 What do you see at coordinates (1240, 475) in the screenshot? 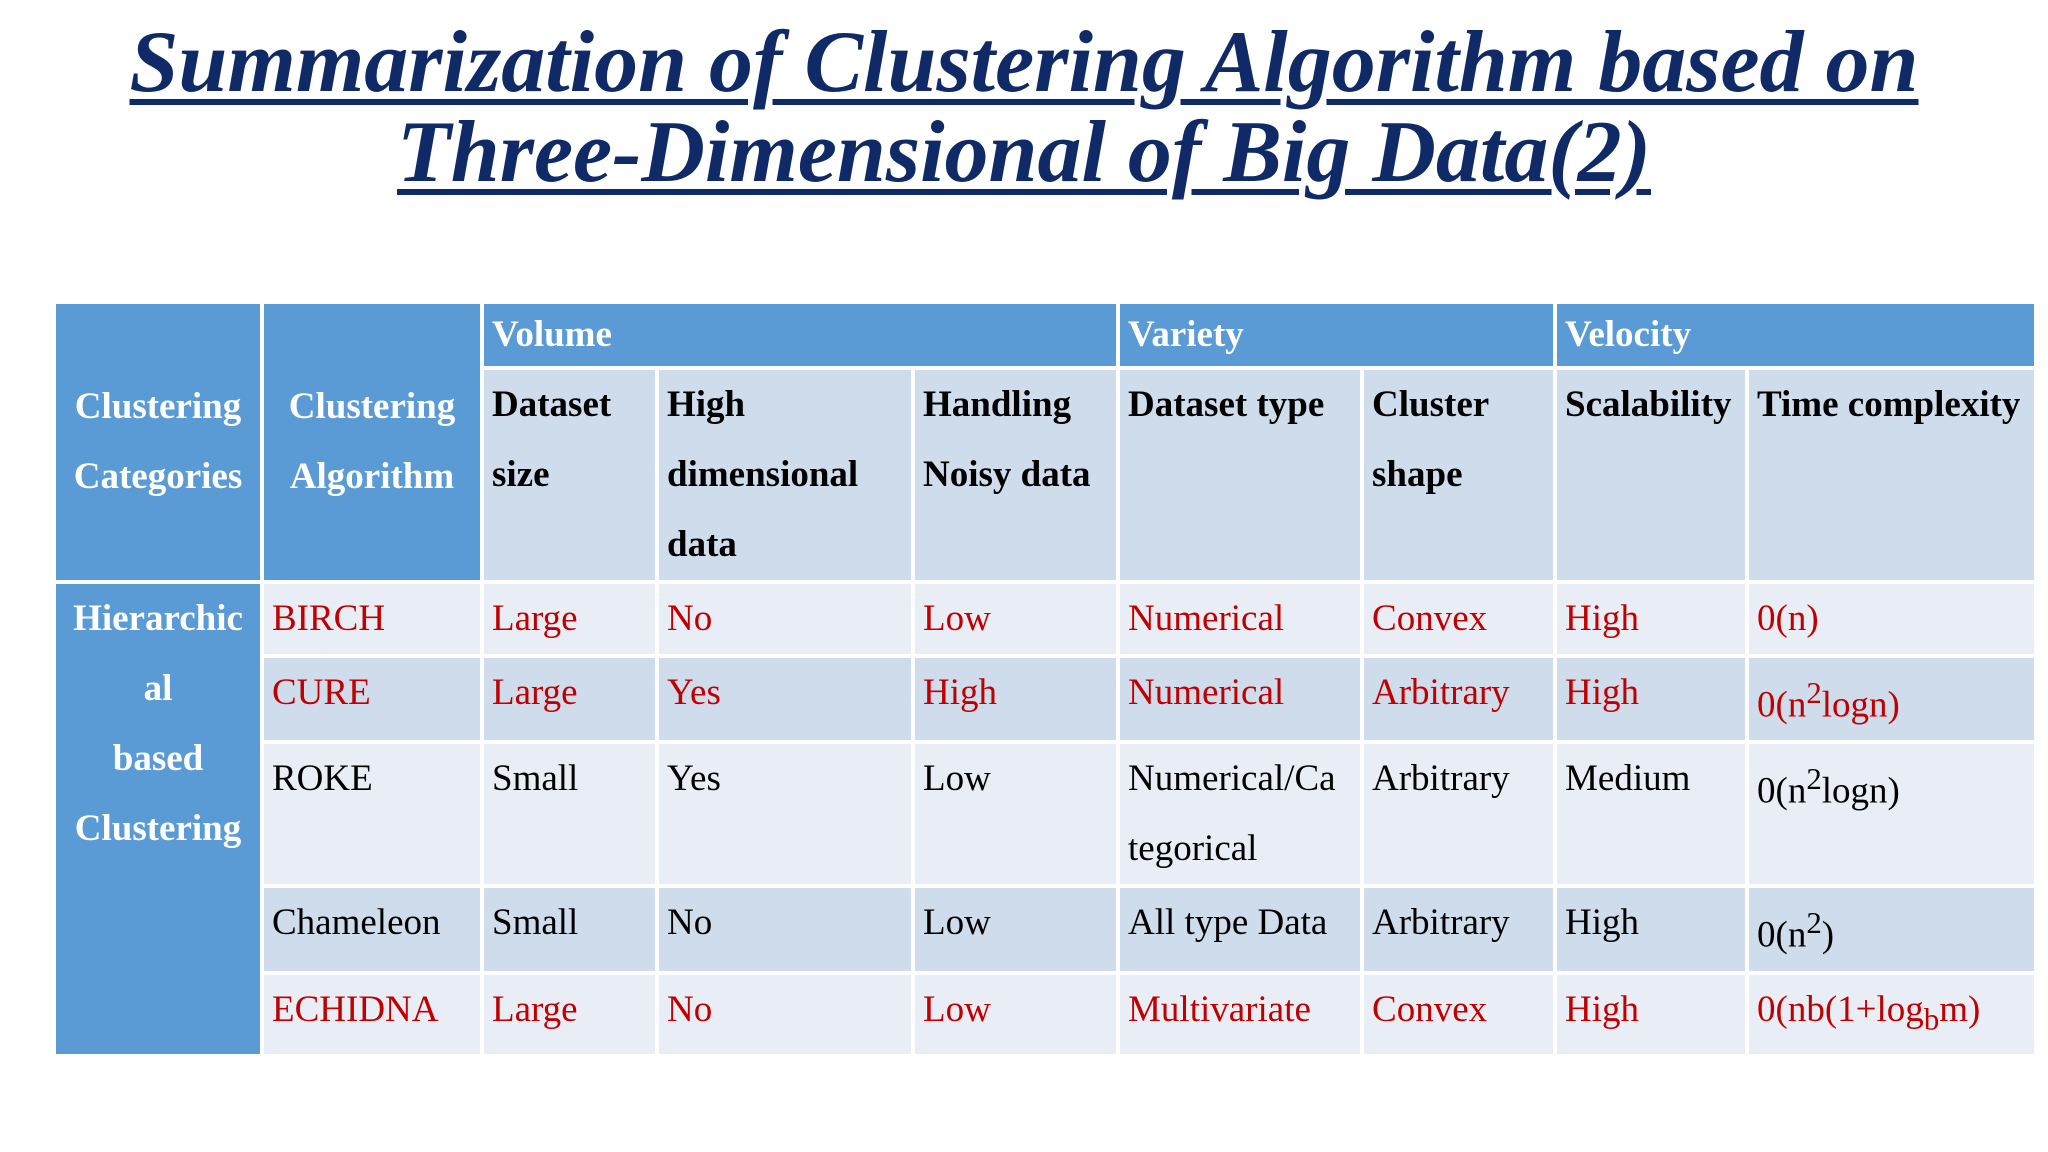
I see `header-dataset-type: Dataset type` at bounding box center [1240, 475].